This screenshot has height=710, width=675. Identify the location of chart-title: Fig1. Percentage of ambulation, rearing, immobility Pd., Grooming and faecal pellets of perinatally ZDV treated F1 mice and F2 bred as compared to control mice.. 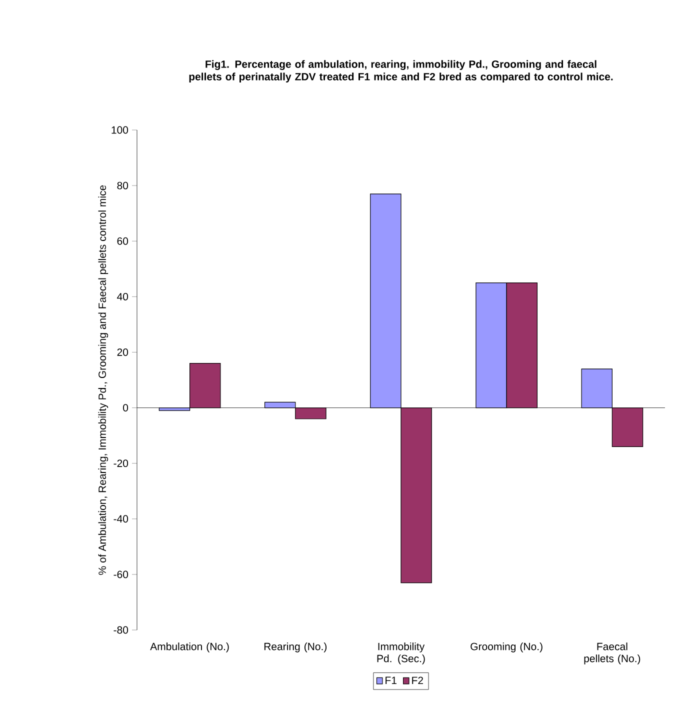
(401, 71).